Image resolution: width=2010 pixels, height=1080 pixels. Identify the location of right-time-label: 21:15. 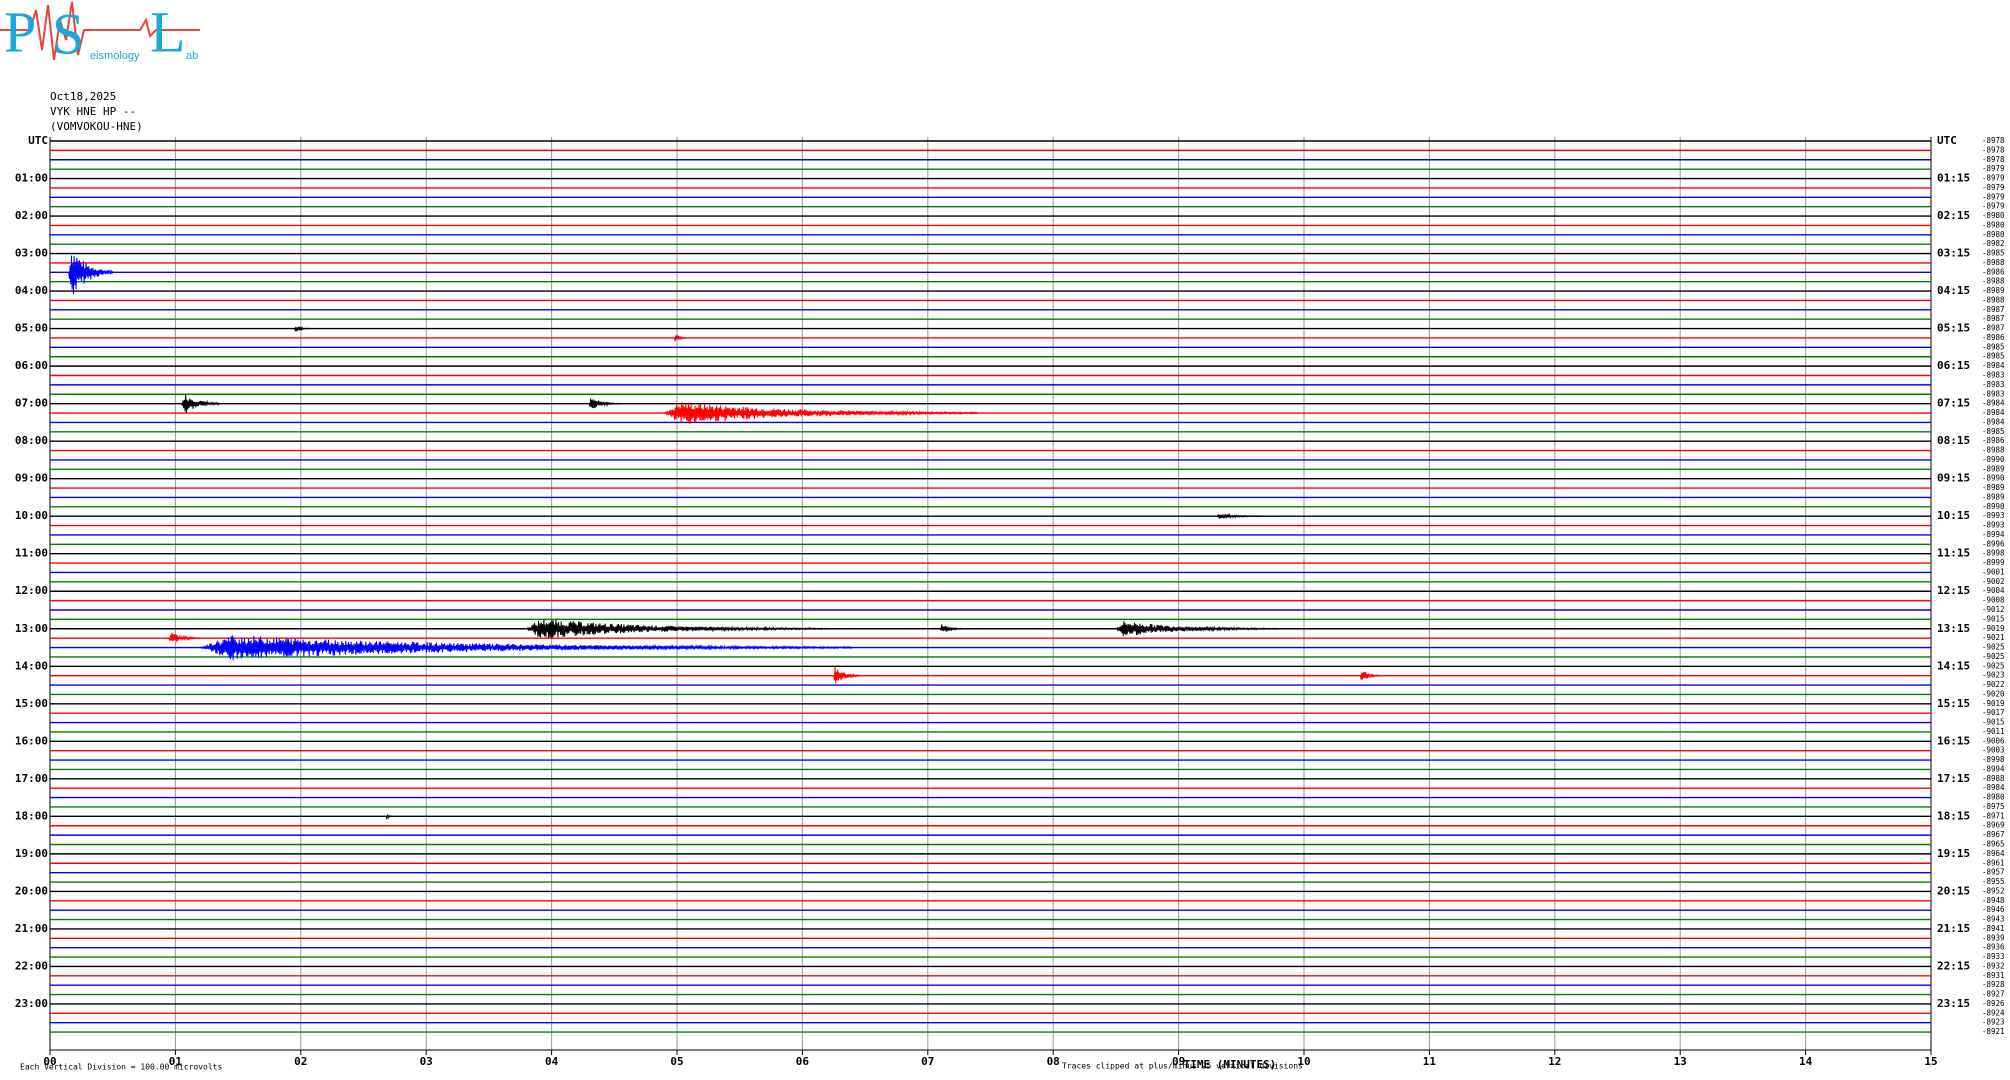
(1953, 928).